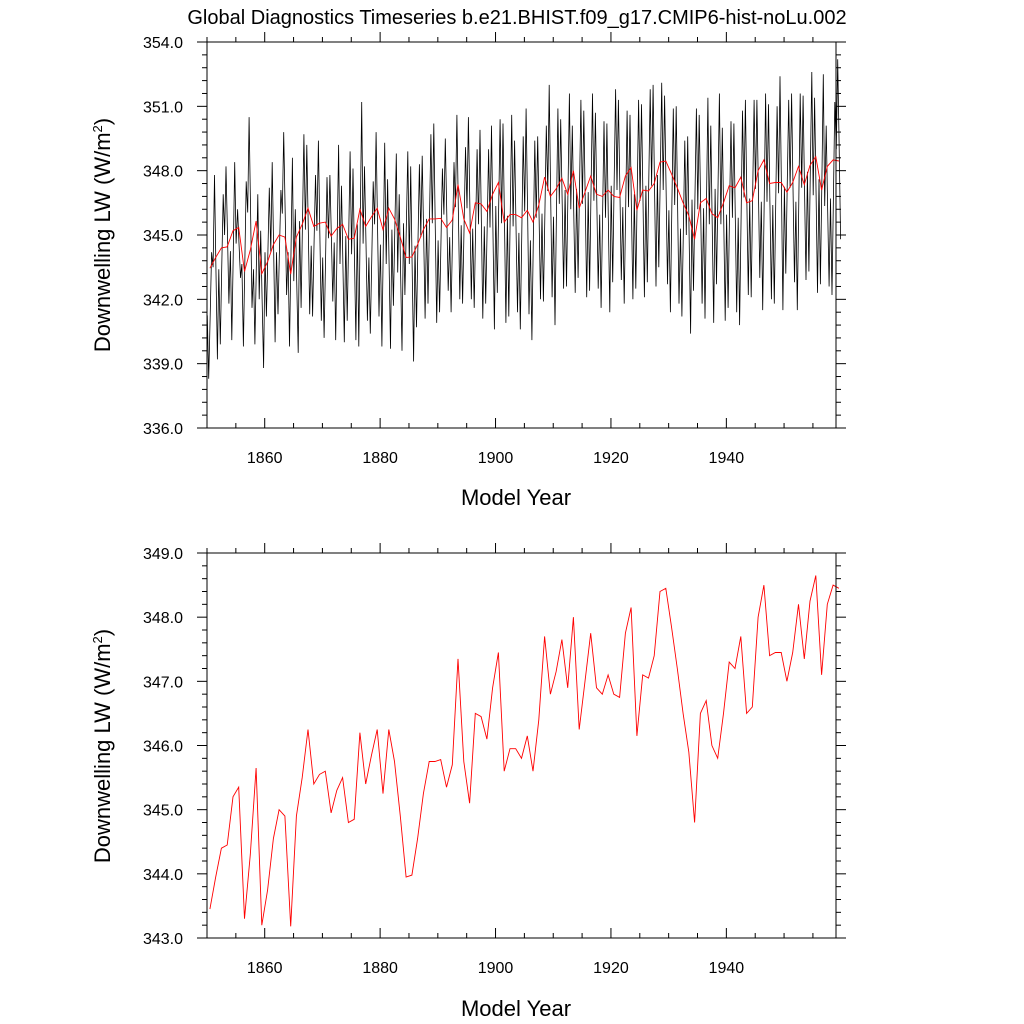  What do you see at coordinates (496, 458) in the screenshot?
I see `top-x-tick-label: 1900` at bounding box center [496, 458].